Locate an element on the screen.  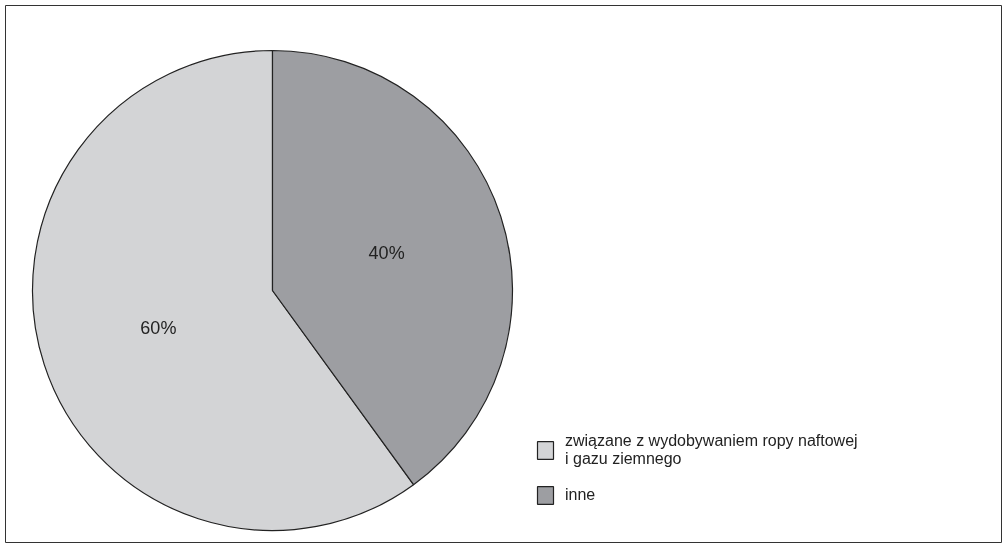
data-label: 60% is located at coordinates (158, 327).